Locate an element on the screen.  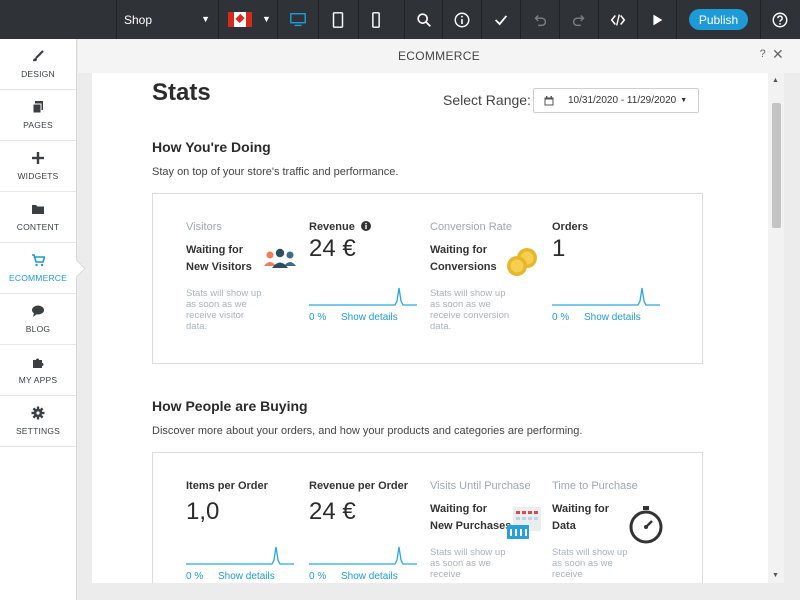
waiting-line: Data is located at coordinates (564, 526).